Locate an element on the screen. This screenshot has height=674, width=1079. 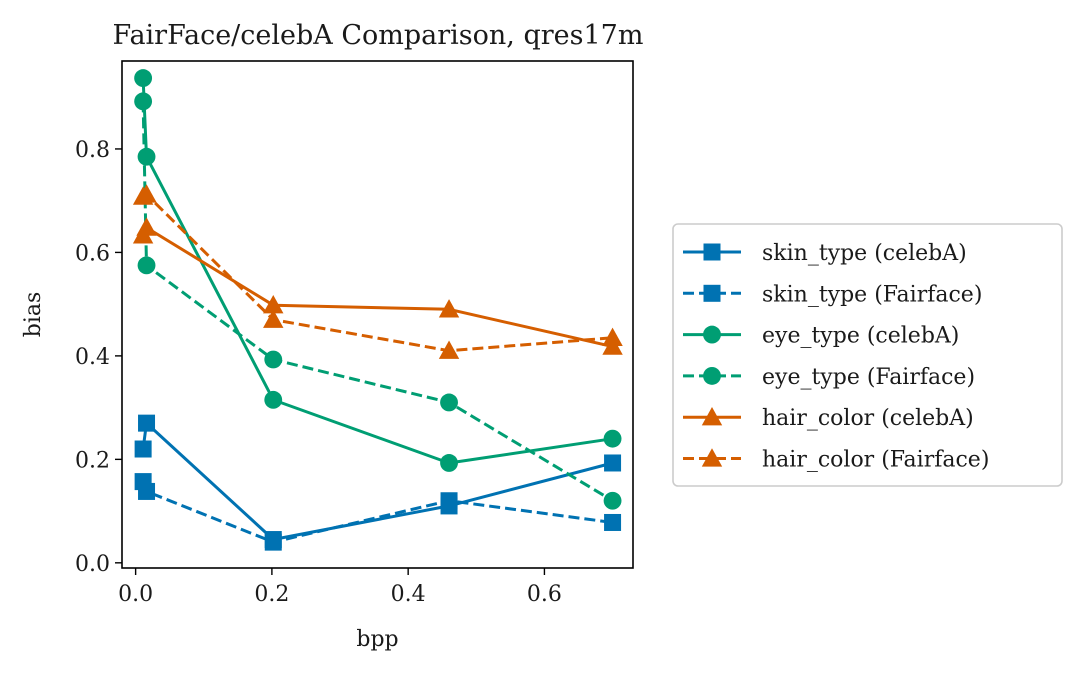
x-tick-label: 0.2 is located at coordinates (271, 594).